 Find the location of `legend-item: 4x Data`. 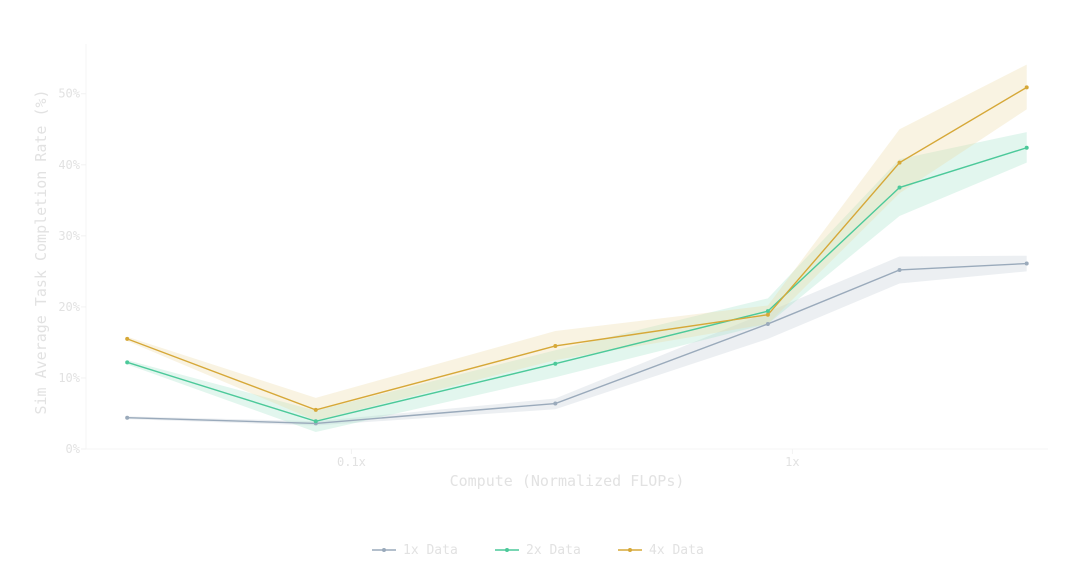

legend-item: 4x Data is located at coordinates (661, 550).